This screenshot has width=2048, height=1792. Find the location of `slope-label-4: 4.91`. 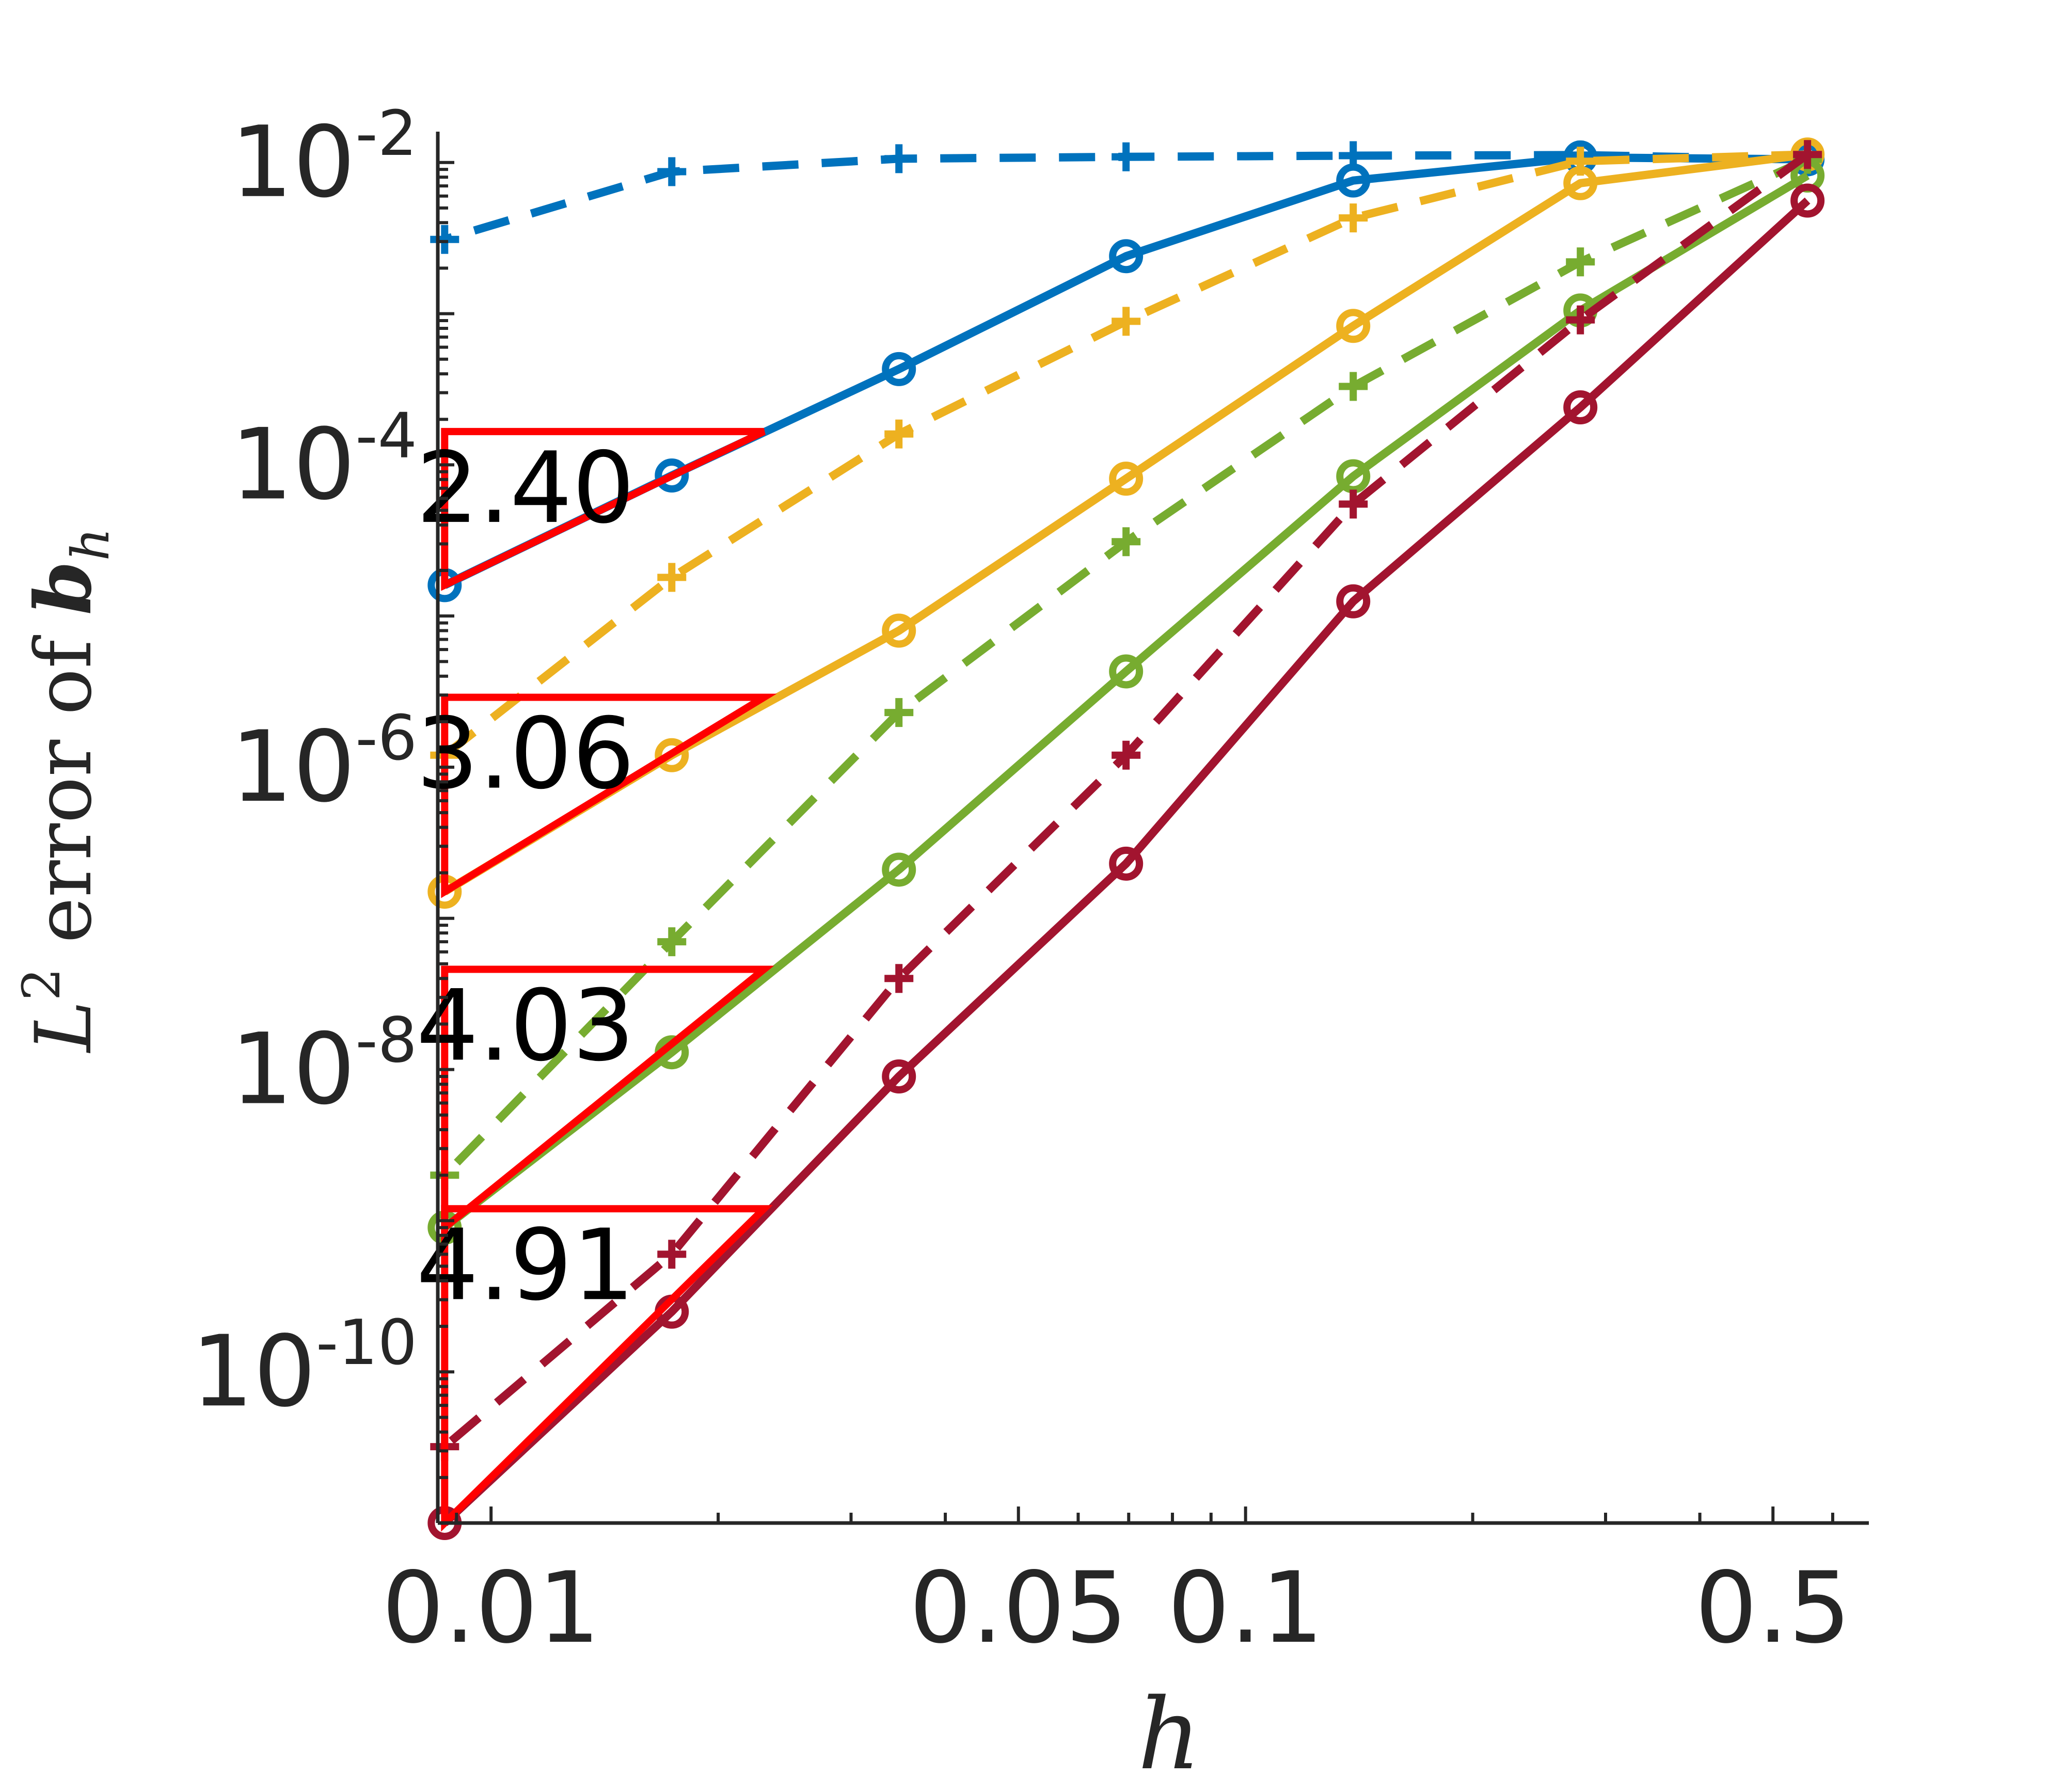

slope-label-4: 4.91 is located at coordinates (525, 1265).